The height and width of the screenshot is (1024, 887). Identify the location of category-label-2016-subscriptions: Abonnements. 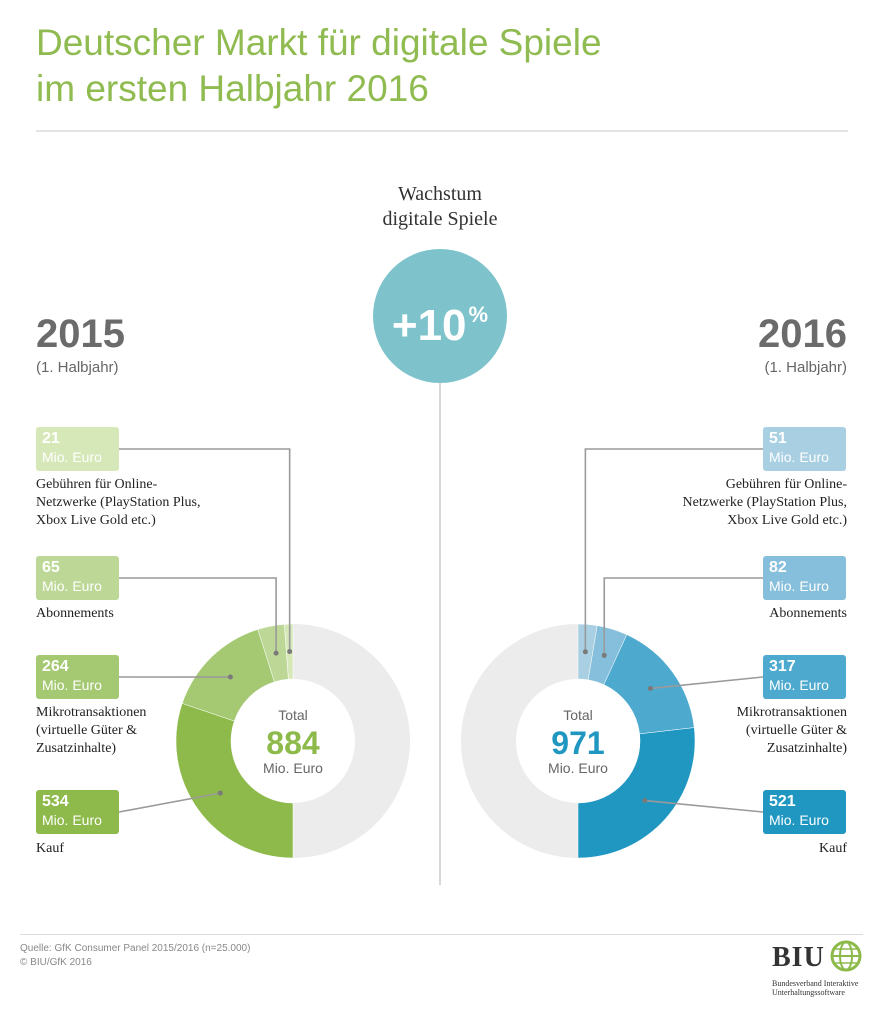
(808, 613).